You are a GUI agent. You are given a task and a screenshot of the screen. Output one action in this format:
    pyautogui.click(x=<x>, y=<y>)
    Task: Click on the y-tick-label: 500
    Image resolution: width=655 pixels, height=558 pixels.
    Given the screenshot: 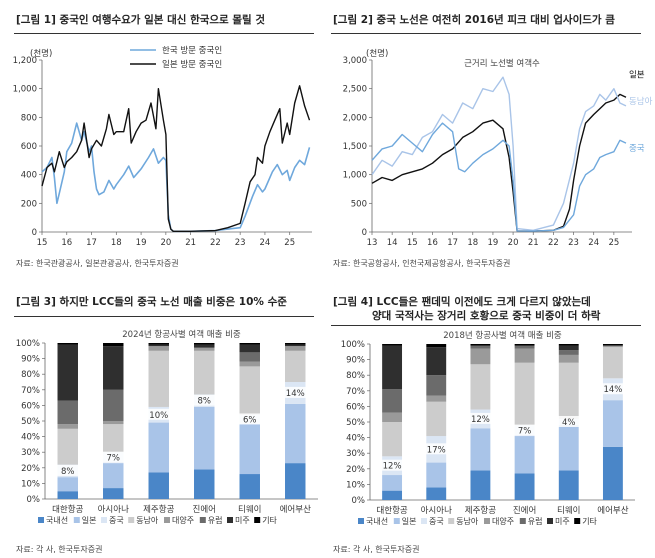 What is the action you would take?
    pyautogui.click(x=359, y=204)
    